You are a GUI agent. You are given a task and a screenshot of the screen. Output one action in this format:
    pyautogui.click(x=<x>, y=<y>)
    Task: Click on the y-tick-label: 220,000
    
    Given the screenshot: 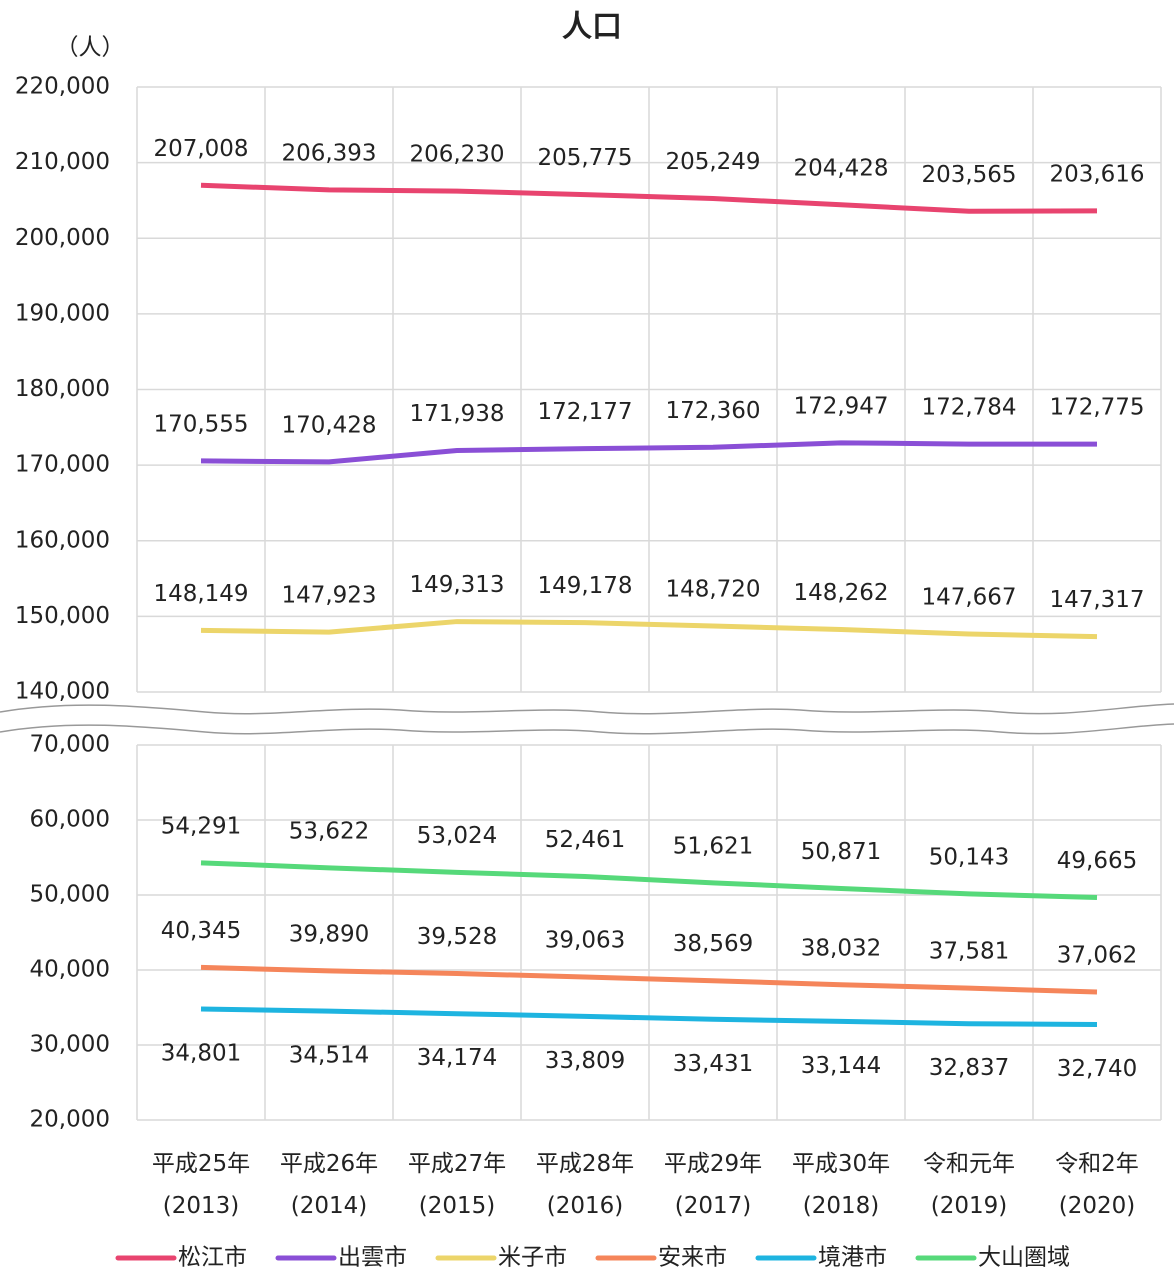 What is the action you would take?
    pyautogui.click(x=62, y=87)
    